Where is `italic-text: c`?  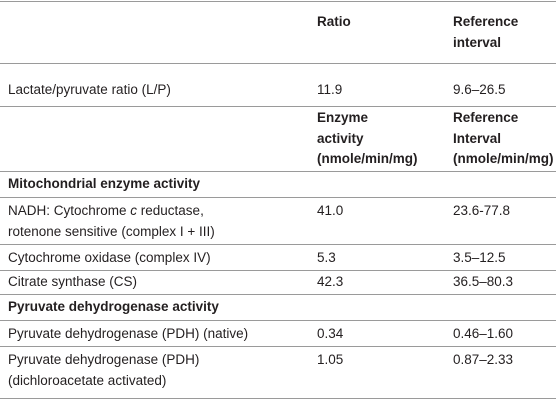
italic-text: c is located at coordinates (134, 210).